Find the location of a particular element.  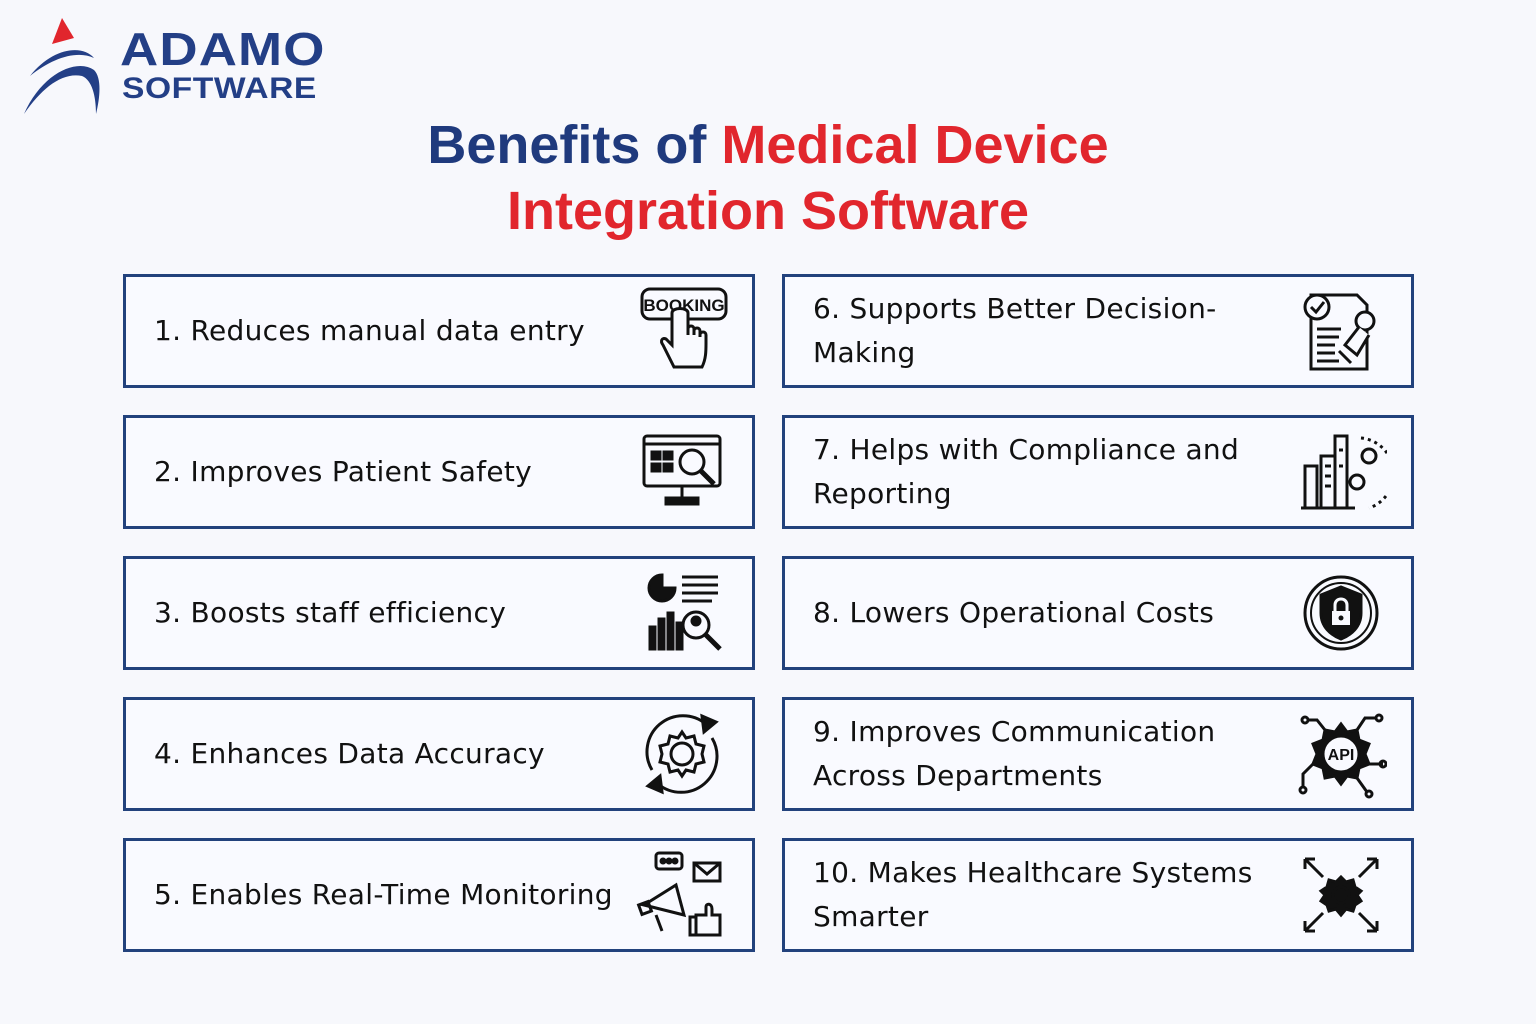

building-gears-icon is located at coordinates (1344, 472).